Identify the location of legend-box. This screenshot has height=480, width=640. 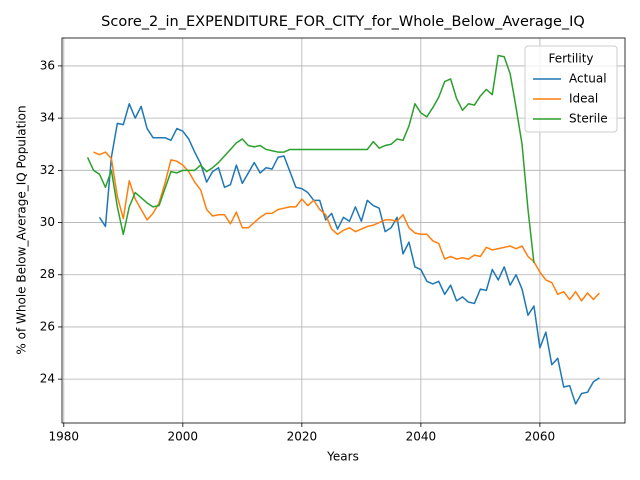
(571, 89).